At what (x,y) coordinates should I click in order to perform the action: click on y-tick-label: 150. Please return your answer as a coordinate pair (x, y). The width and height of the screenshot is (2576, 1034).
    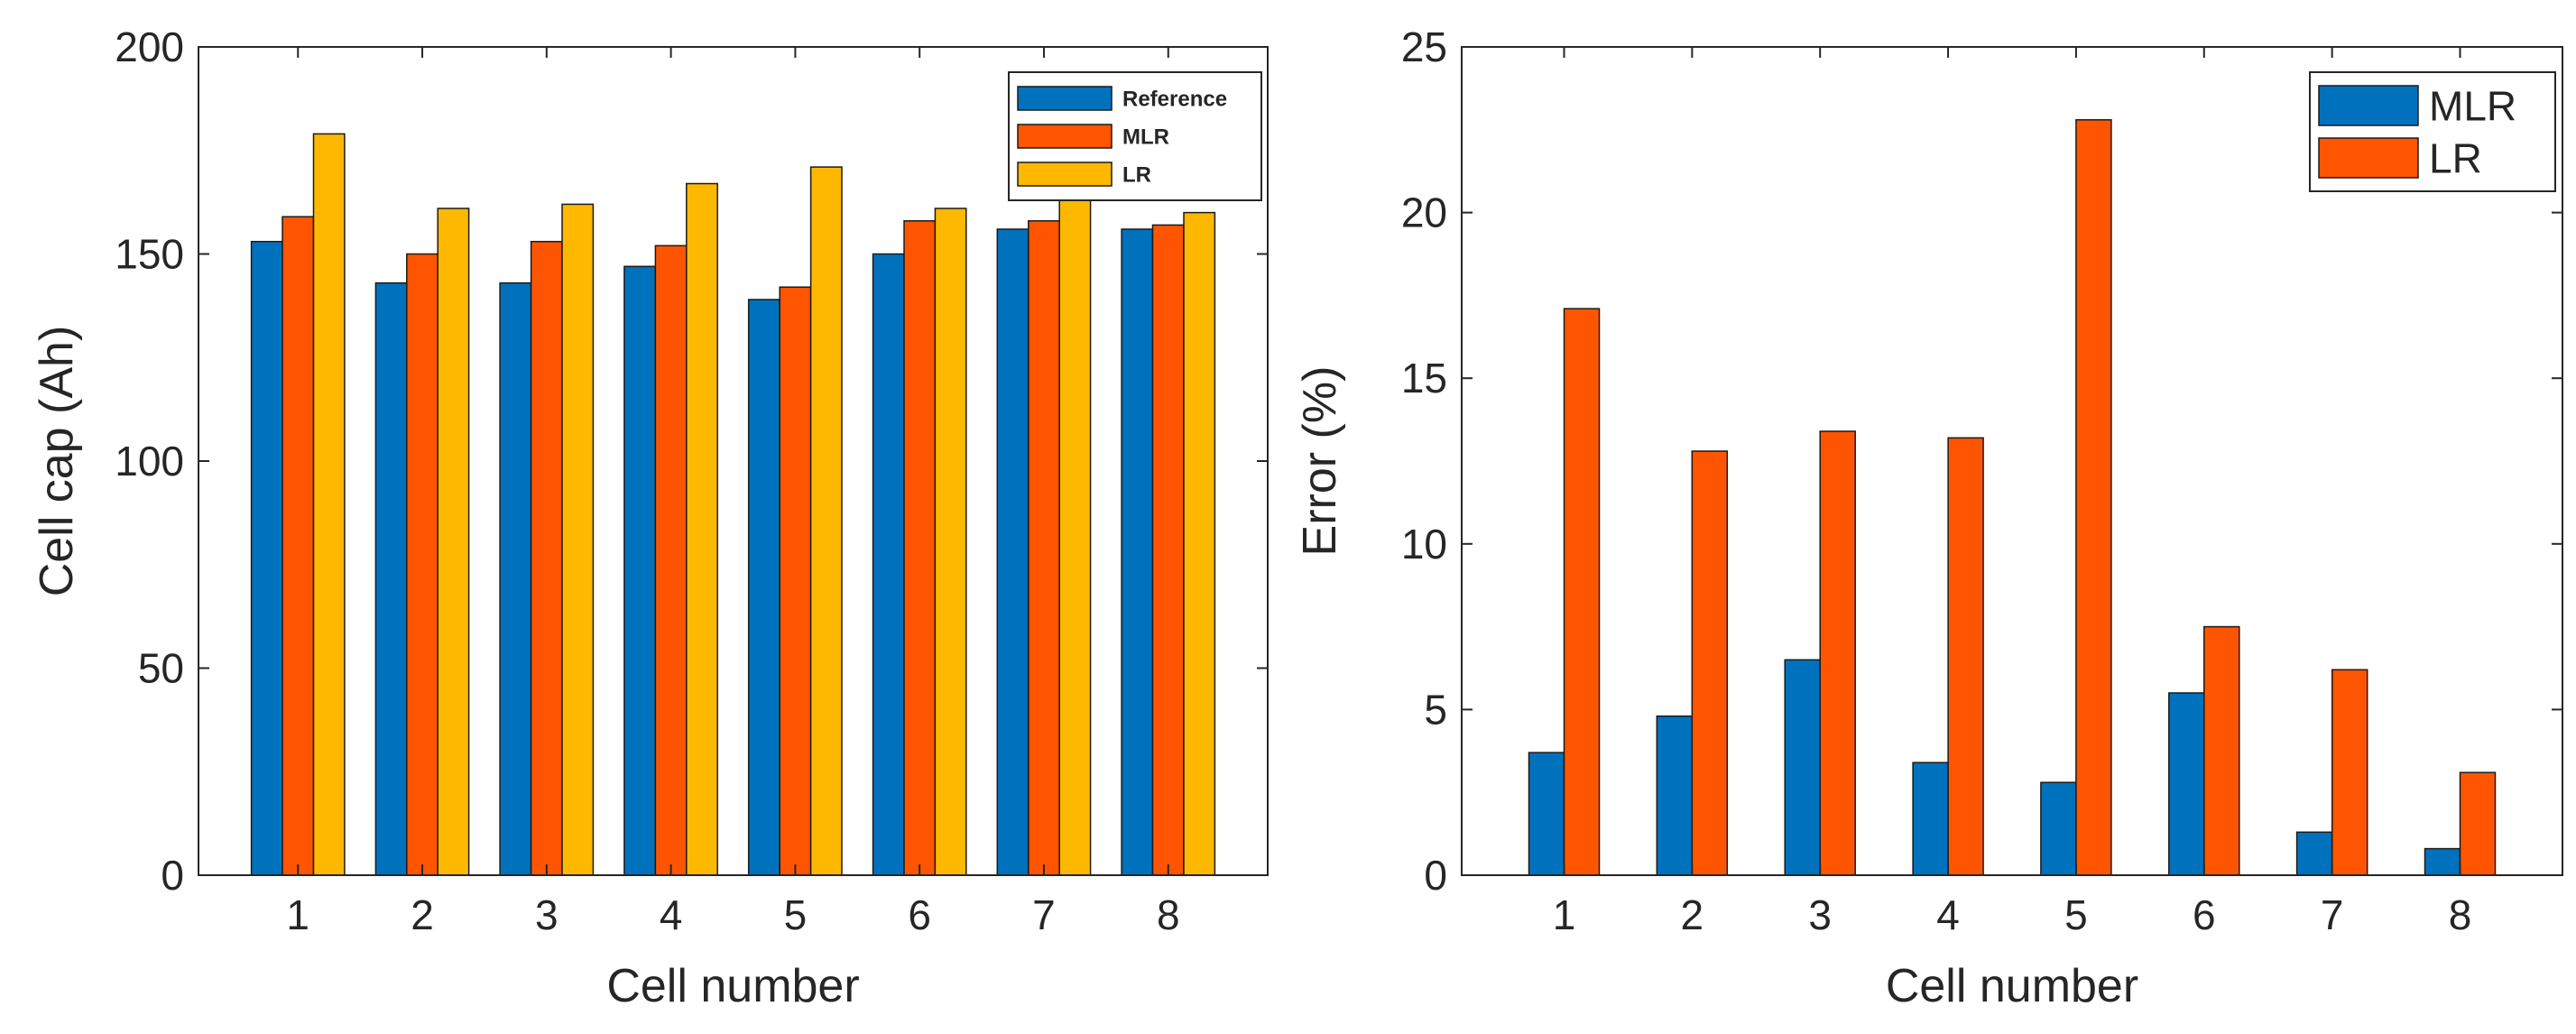
    Looking at the image, I should click on (149, 254).